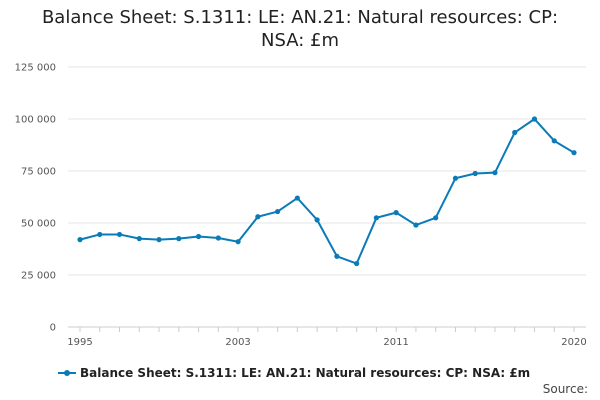 This screenshot has height=400, width=600. Describe the element at coordinates (67, 373) in the screenshot. I see `legend-line-icon` at that location.